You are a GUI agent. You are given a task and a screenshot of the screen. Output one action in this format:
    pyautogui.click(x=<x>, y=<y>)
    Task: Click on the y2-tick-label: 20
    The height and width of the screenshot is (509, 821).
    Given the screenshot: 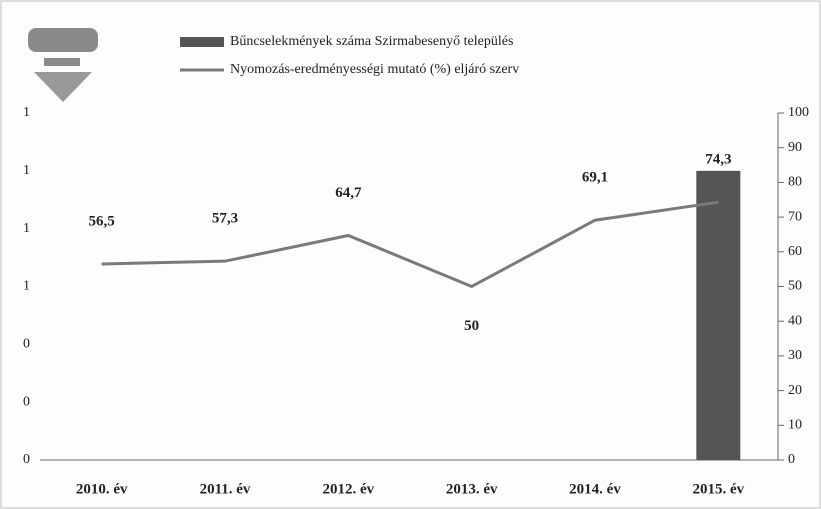 What is the action you would take?
    pyautogui.click(x=795, y=390)
    